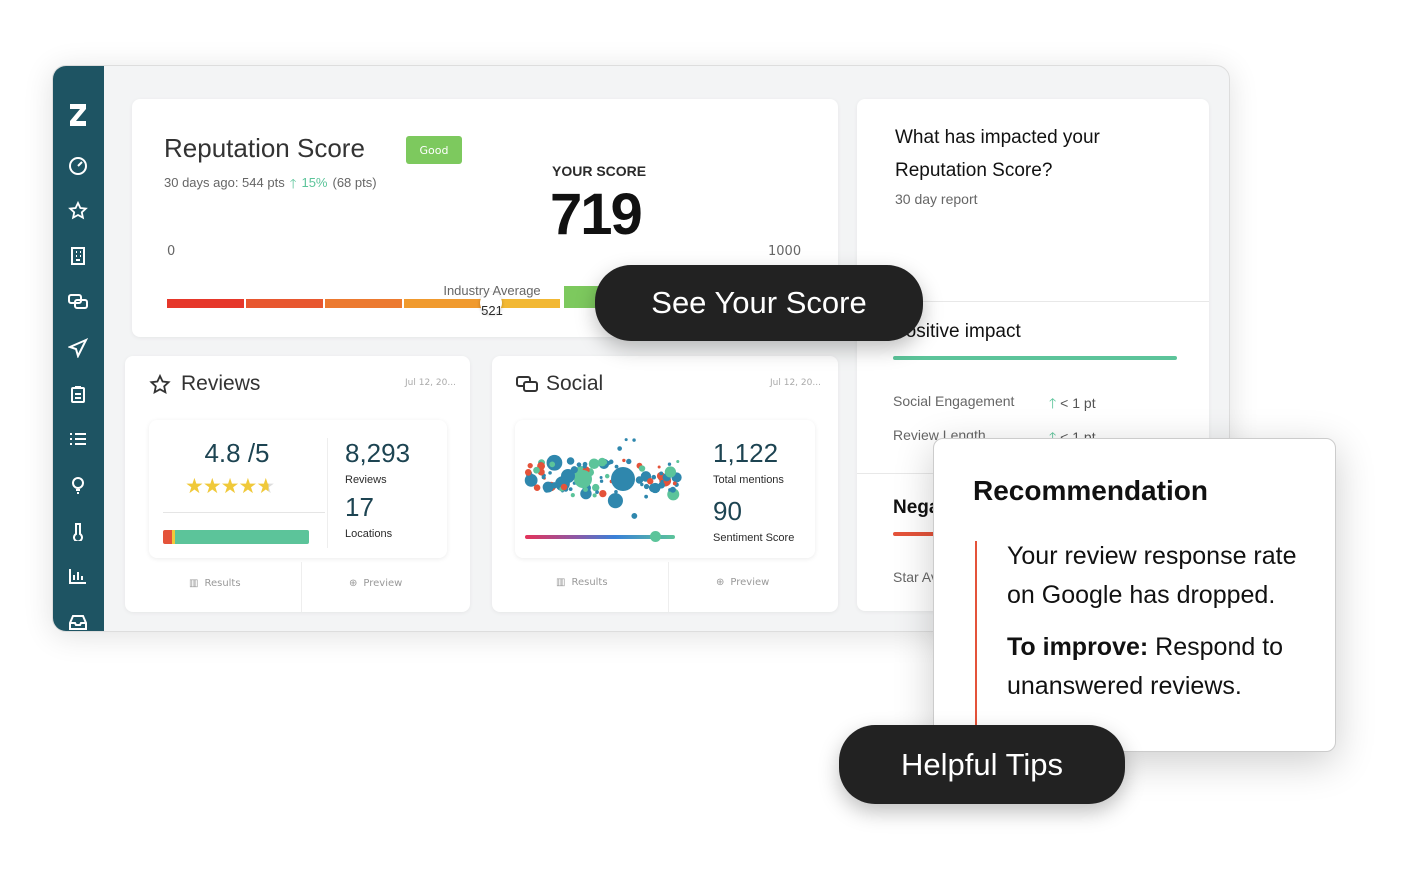  Describe the element at coordinates (369, 534) in the screenshot. I see `location-count-label: Locations` at that location.